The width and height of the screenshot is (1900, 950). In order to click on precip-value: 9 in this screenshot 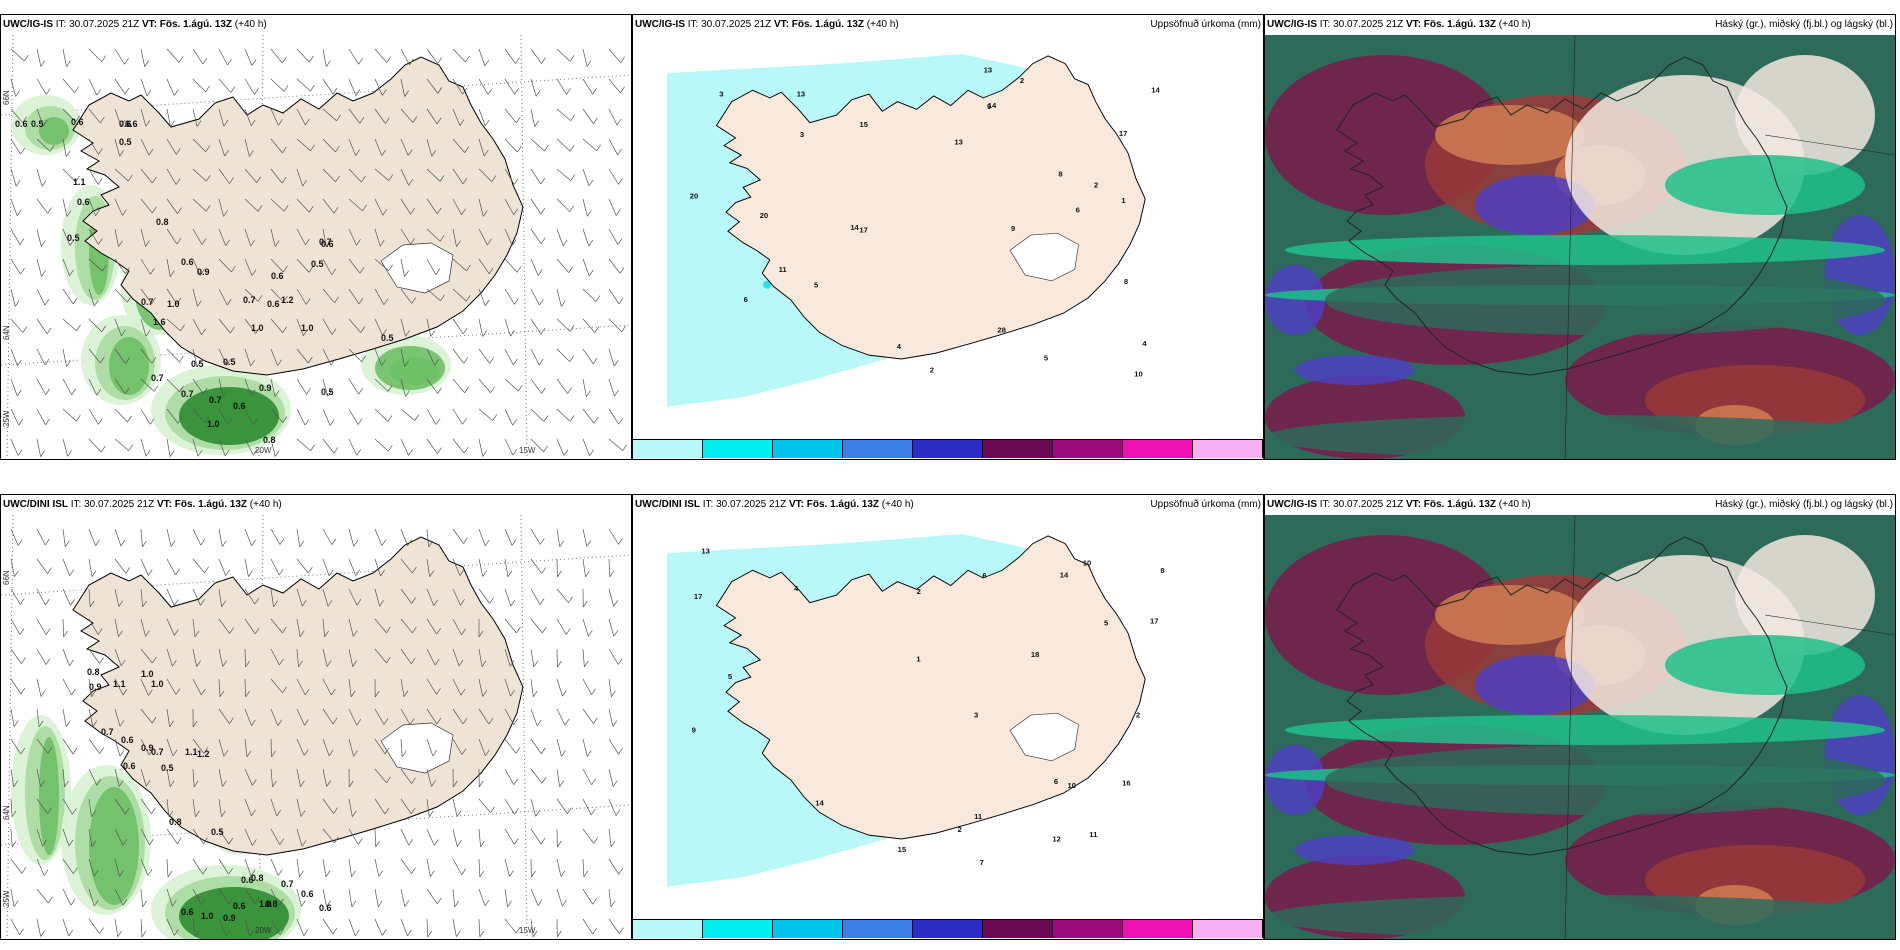, I will do `click(694, 729)`.